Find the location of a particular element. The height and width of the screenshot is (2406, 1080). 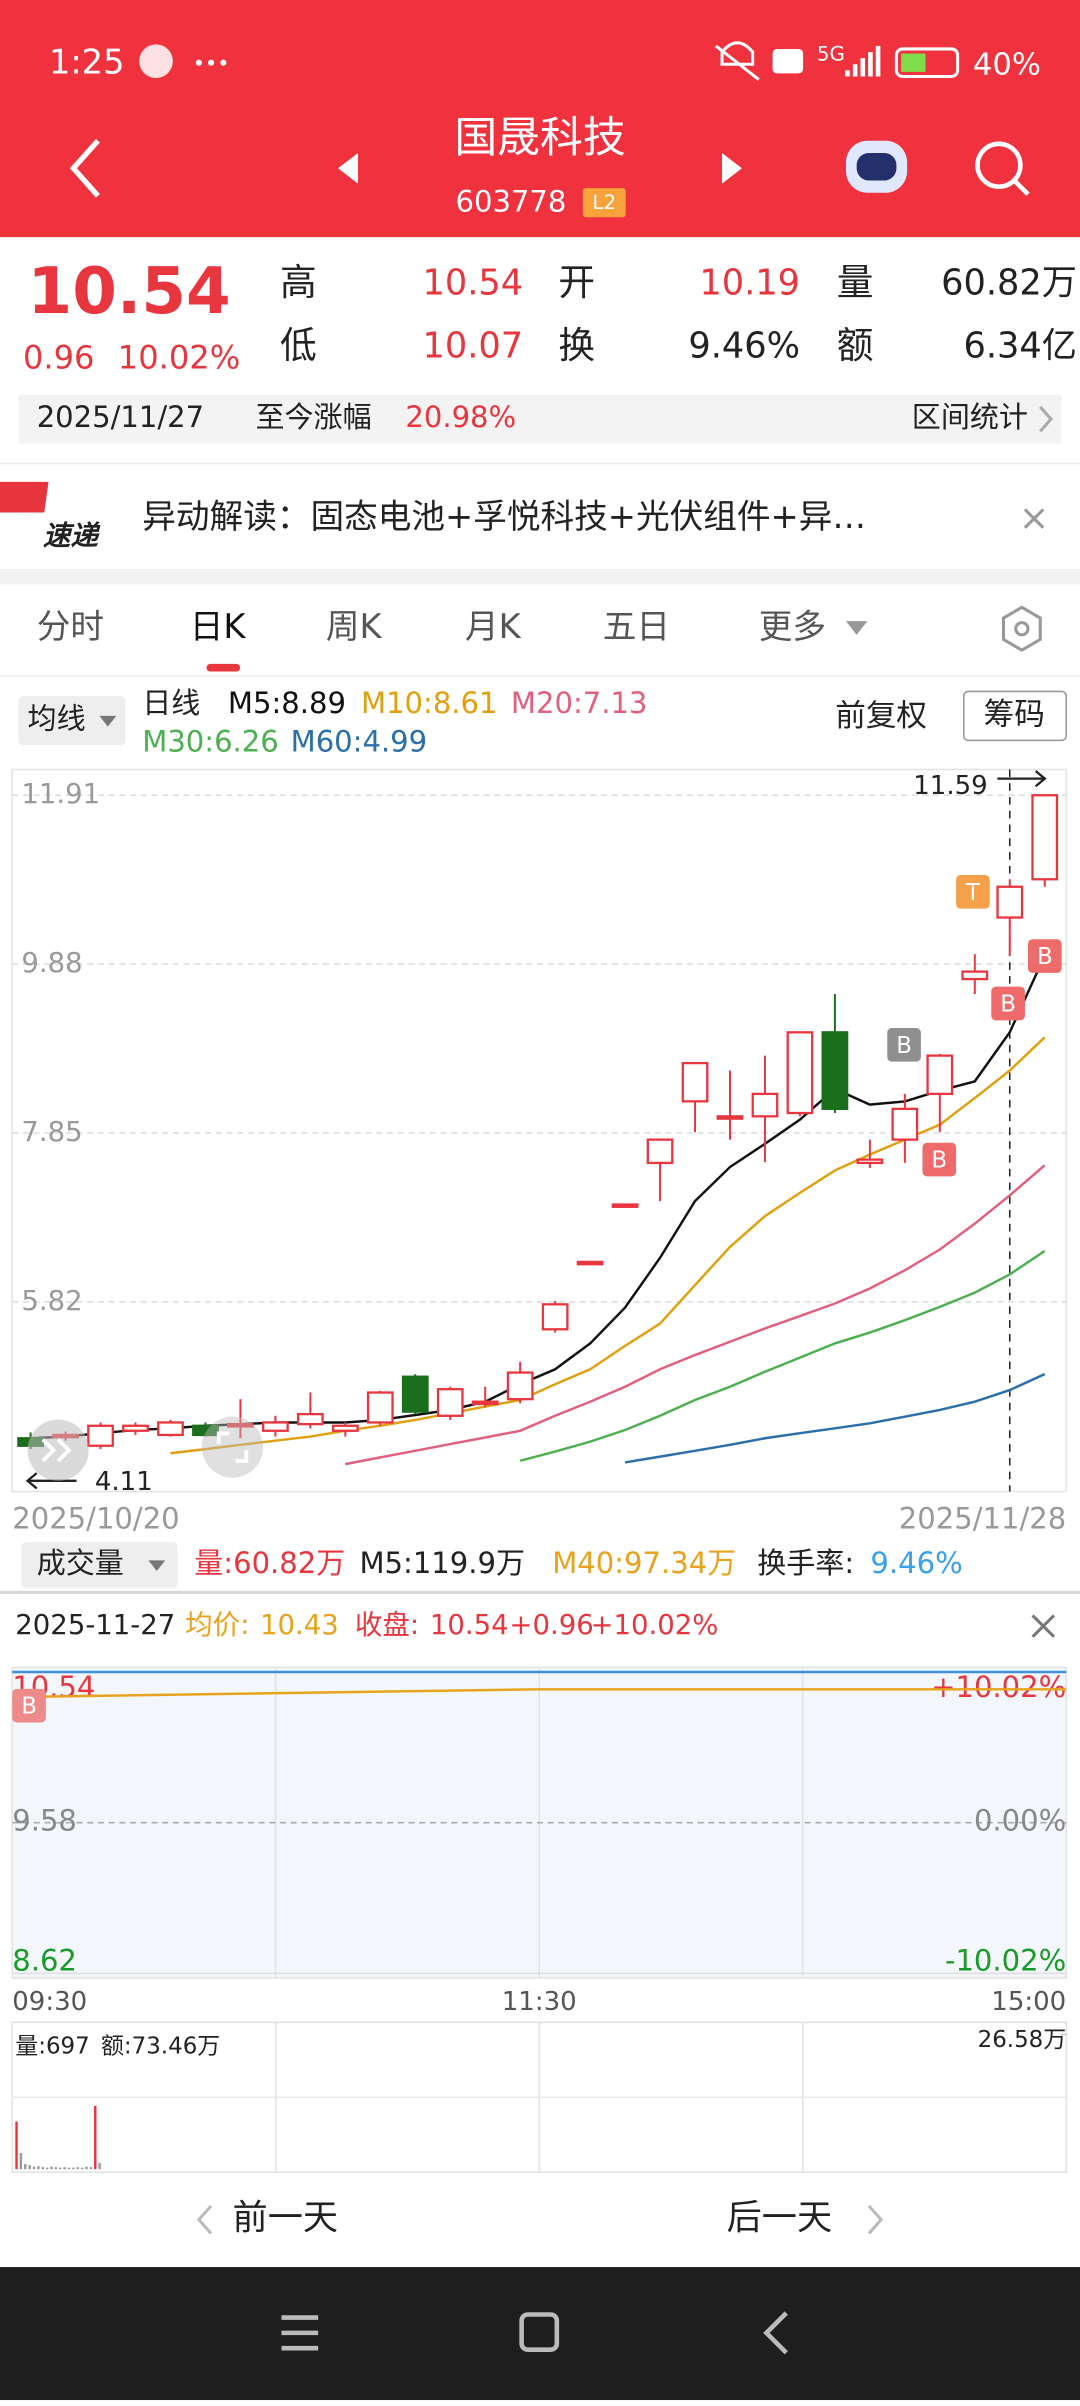

tab: 月K is located at coordinates (493, 626).